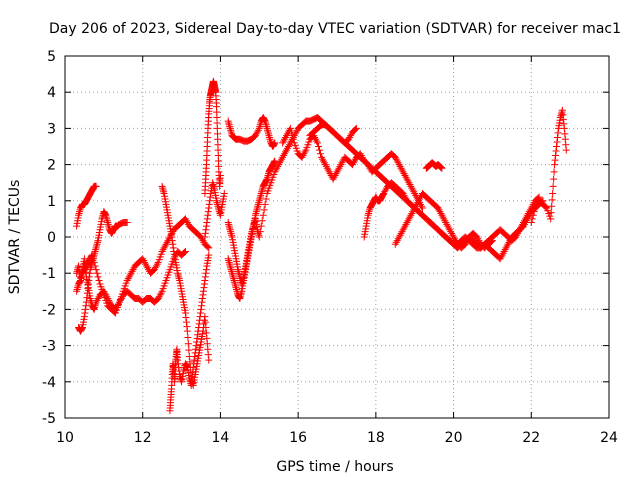 The height and width of the screenshot is (480, 640). Describe the element at coordinates (214, 210) in the screenshot. I see `series-sat-h` at that location.